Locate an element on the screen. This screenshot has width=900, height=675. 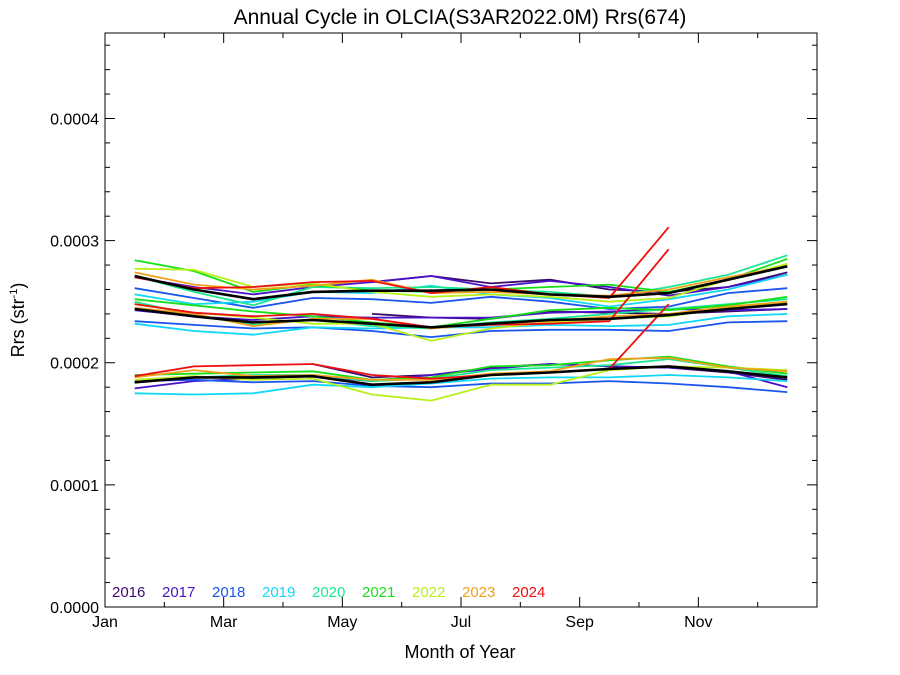
series-line-2019-middle is located at coordinates (461, 324).